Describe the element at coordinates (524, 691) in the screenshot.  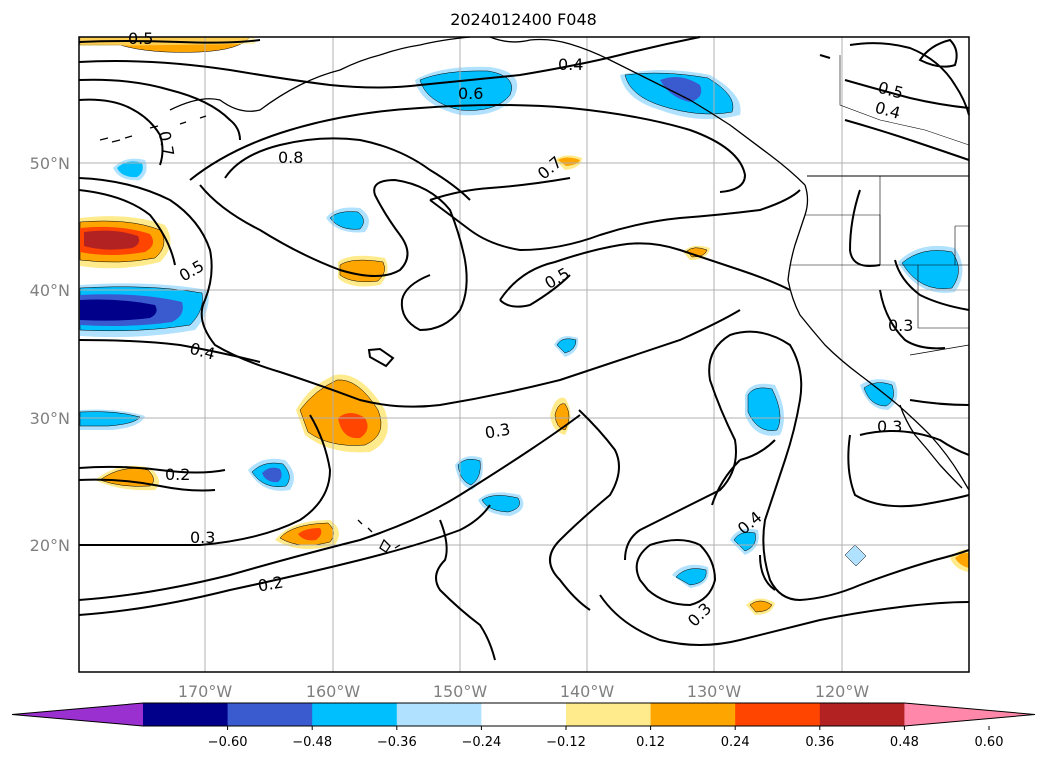
I see `lon-tick-labels: 170°W 160°W 150°W 140°W 130°W 120°W` at that location.